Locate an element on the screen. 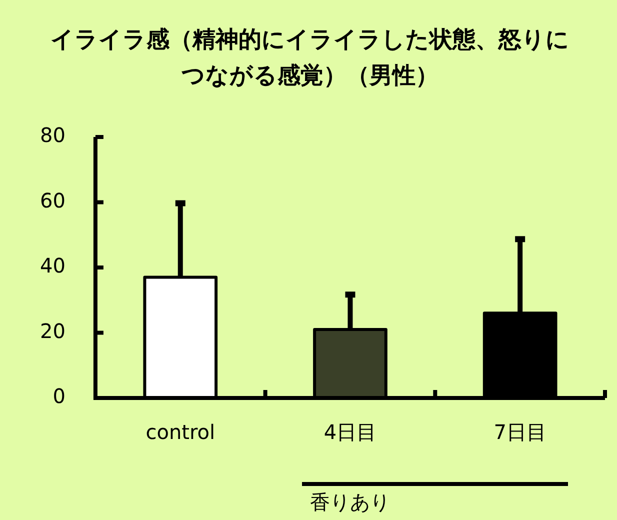  y-tick-label: 0 is located at coordinates (59, 396).